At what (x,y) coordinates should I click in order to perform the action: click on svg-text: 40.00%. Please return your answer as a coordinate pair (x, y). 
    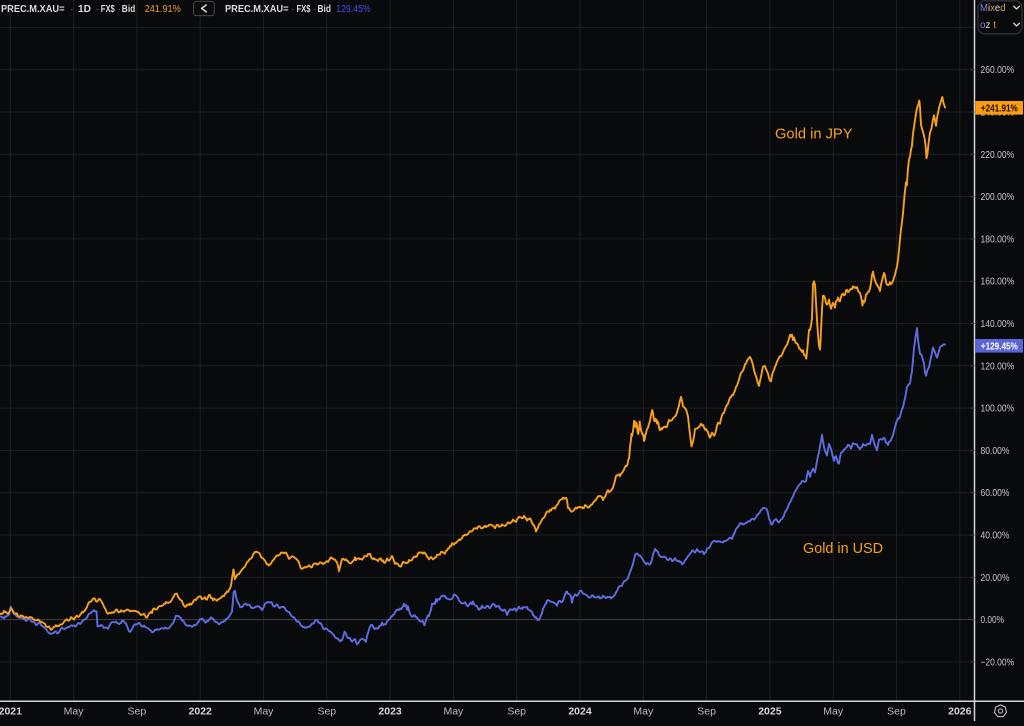
    Looking at the image, I should click on (995, 536).